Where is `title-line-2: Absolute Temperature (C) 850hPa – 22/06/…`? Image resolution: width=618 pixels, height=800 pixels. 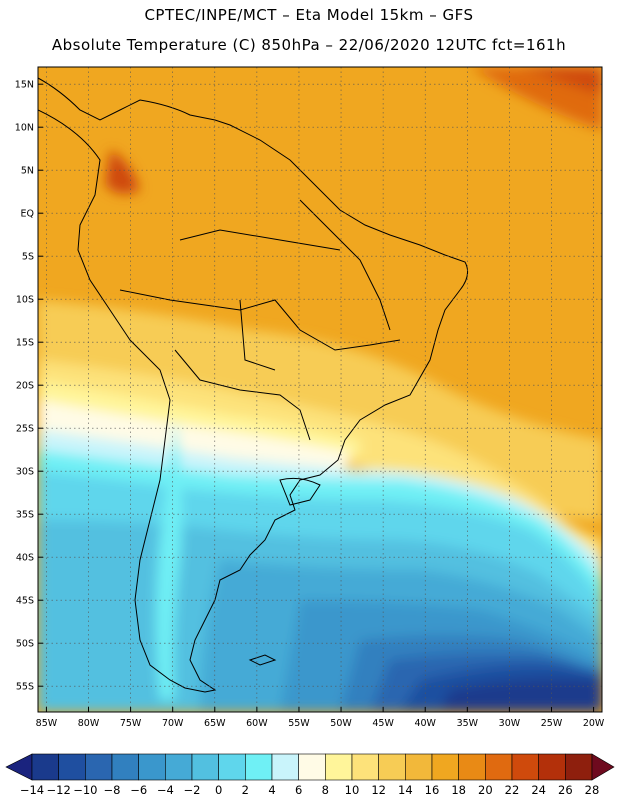 title-line-2: Absolute Temperature (C) 850hPa – 22/06/… is located at coordinates (309, 45).